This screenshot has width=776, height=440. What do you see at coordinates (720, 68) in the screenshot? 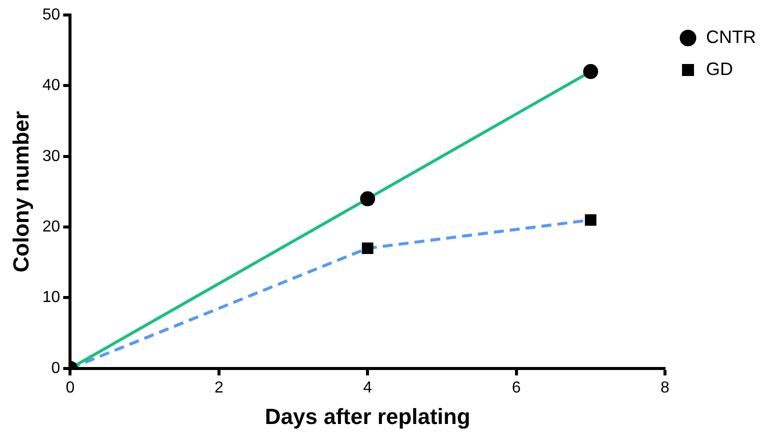
I see `legend-label: GD` at bounding box center [720, 68].